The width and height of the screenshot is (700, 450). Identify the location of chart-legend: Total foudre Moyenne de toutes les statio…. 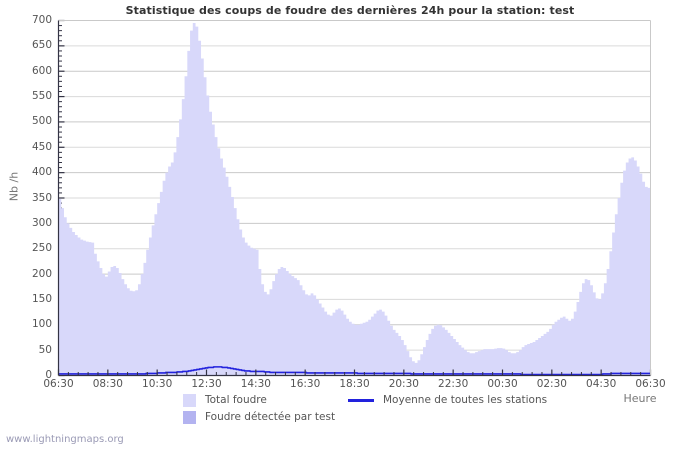
(350, 410).